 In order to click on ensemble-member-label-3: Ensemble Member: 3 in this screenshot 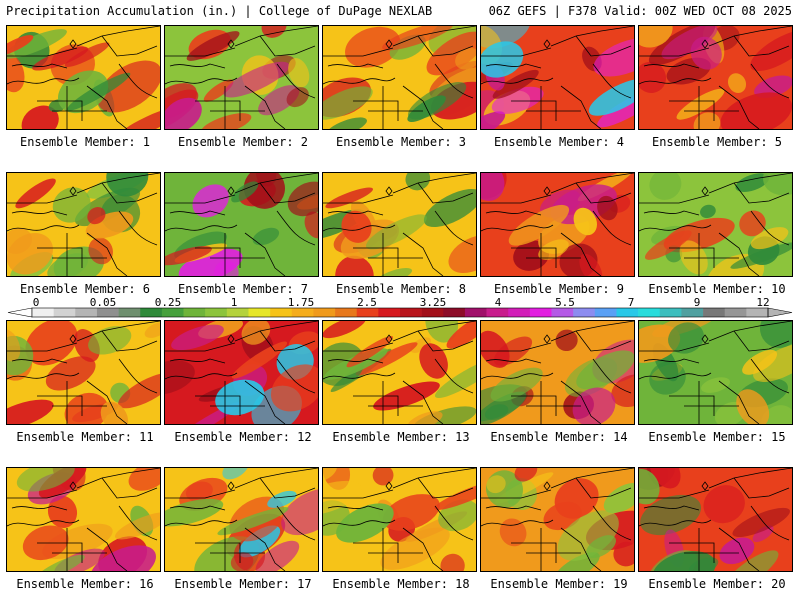, I will do `click(401, 142)`.